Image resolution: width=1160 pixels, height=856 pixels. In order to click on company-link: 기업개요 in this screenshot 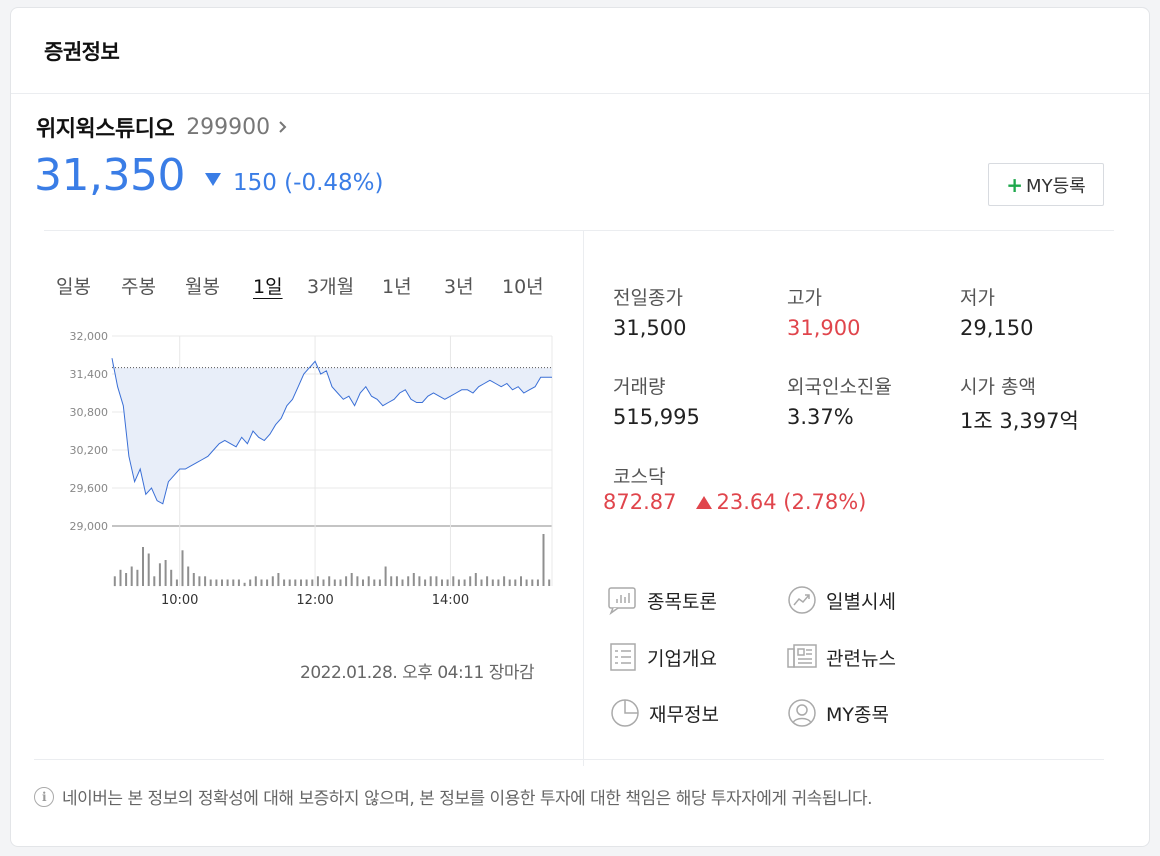, I will do `click(662, 657)`.